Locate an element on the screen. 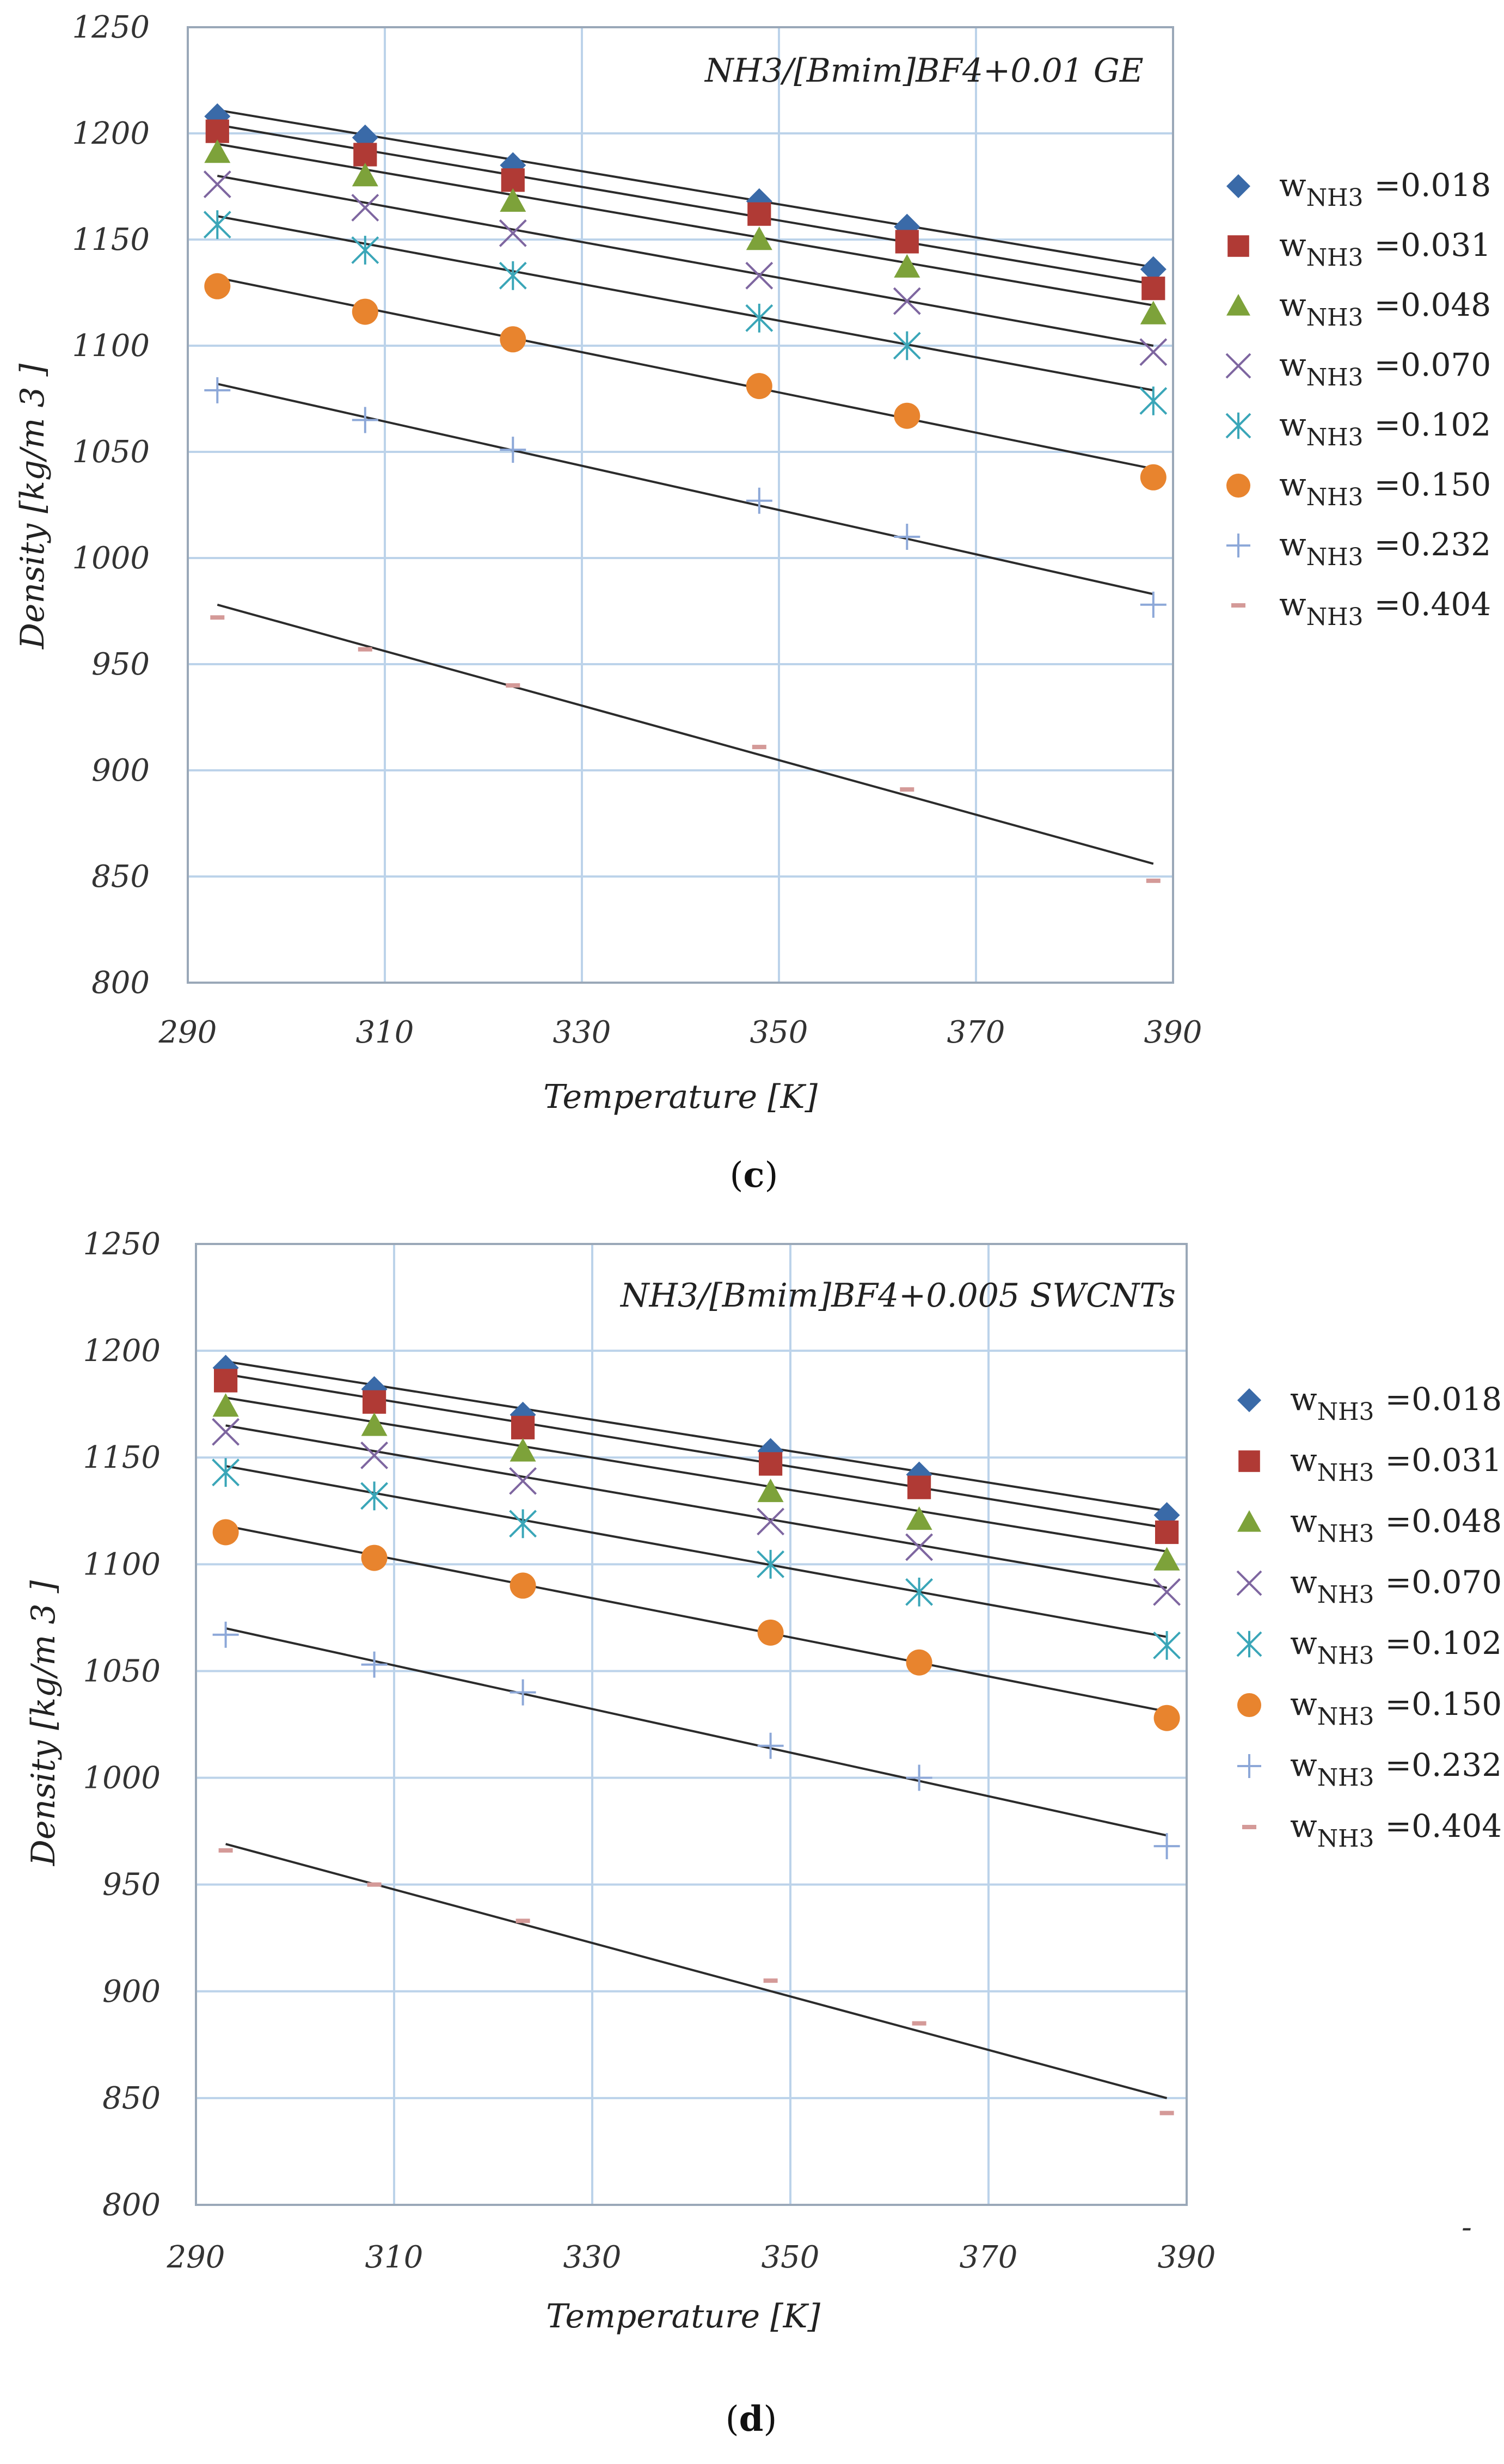  y-tick-label: 1000 is located at coordinates (122, 1778).